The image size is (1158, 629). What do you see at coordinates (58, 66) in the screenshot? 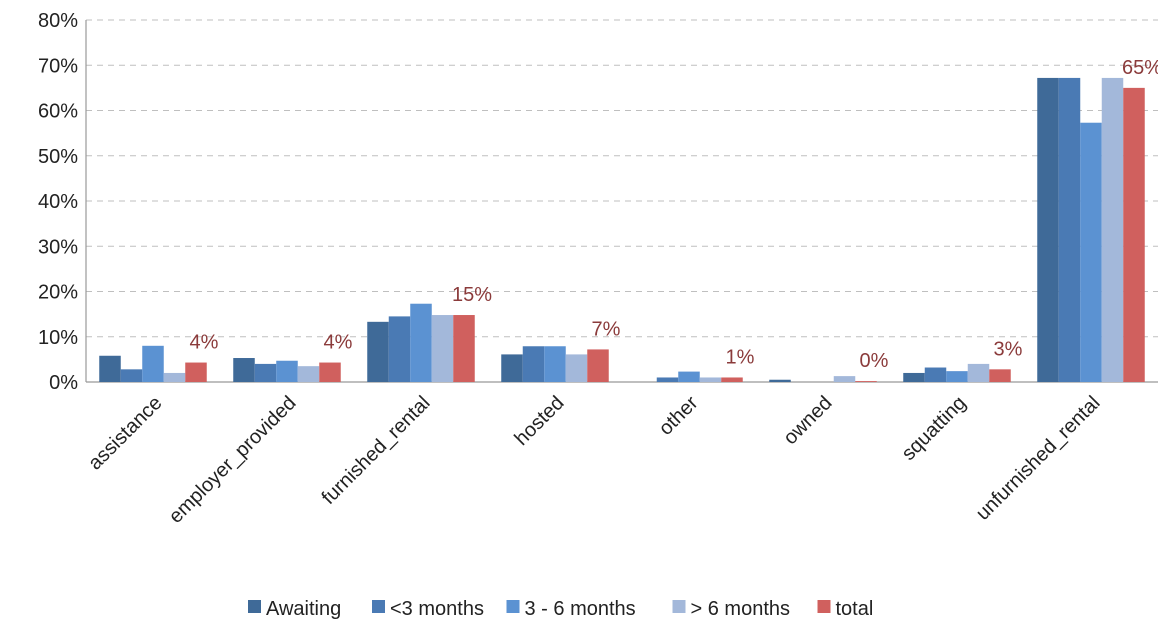
I see `y-tick-label: 70%` at bounding box center [58, 66].